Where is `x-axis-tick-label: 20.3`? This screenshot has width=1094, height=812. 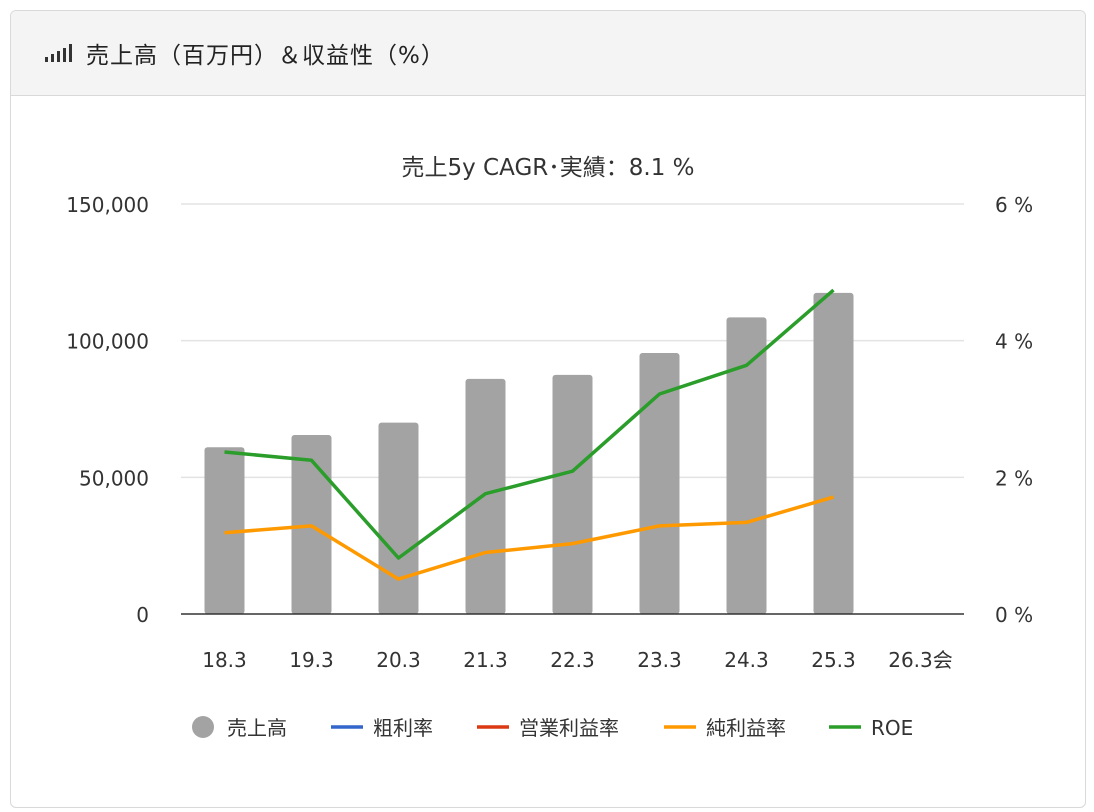 x-axis-tick-label: 20.3 is located at coordinates (398, 660).